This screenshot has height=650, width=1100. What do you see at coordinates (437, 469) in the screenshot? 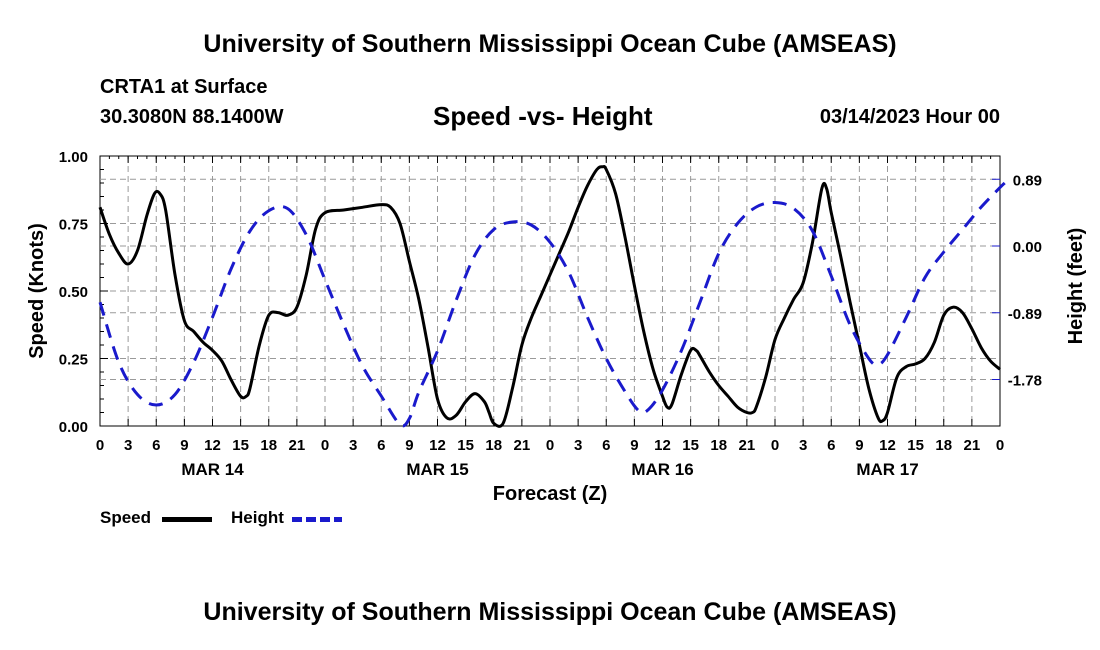
I see `day-label: MAR 15` at bounding box center [437, 469].